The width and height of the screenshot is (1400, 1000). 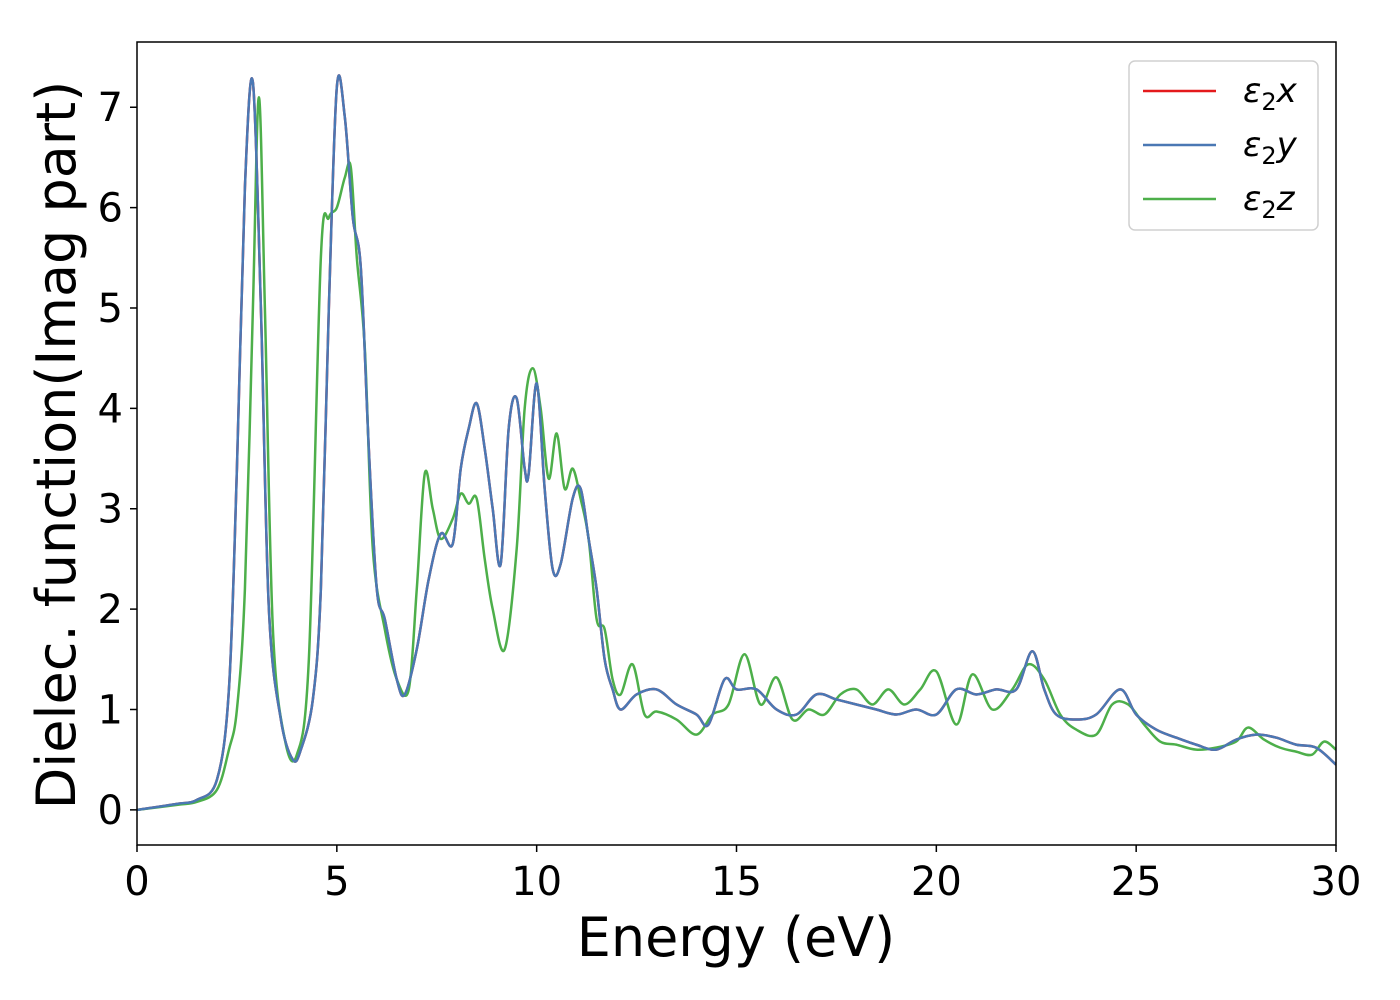 I want to click on x-tick-label: 0, so click(x=136, y=882).